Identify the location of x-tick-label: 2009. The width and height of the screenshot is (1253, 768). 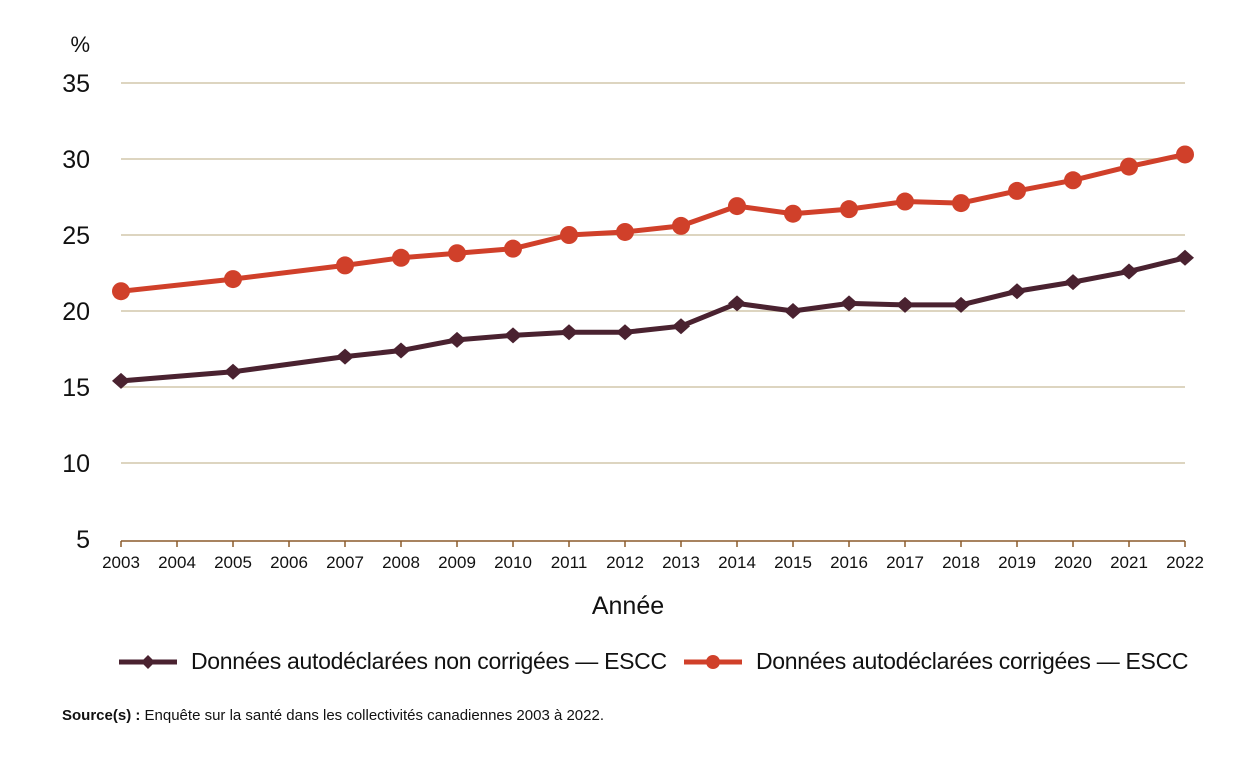
(457, 562).